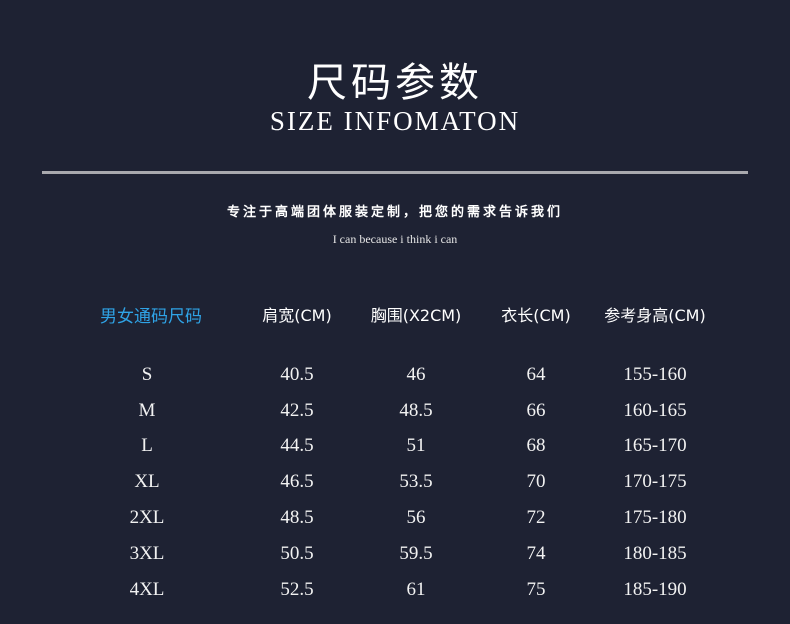 This screenshot has width=790, height=624. What do you see at coordinates (297, 589) in the screenshot?
I see `cell-shoulder-width: 52.5` at bounding box center [297, 589].